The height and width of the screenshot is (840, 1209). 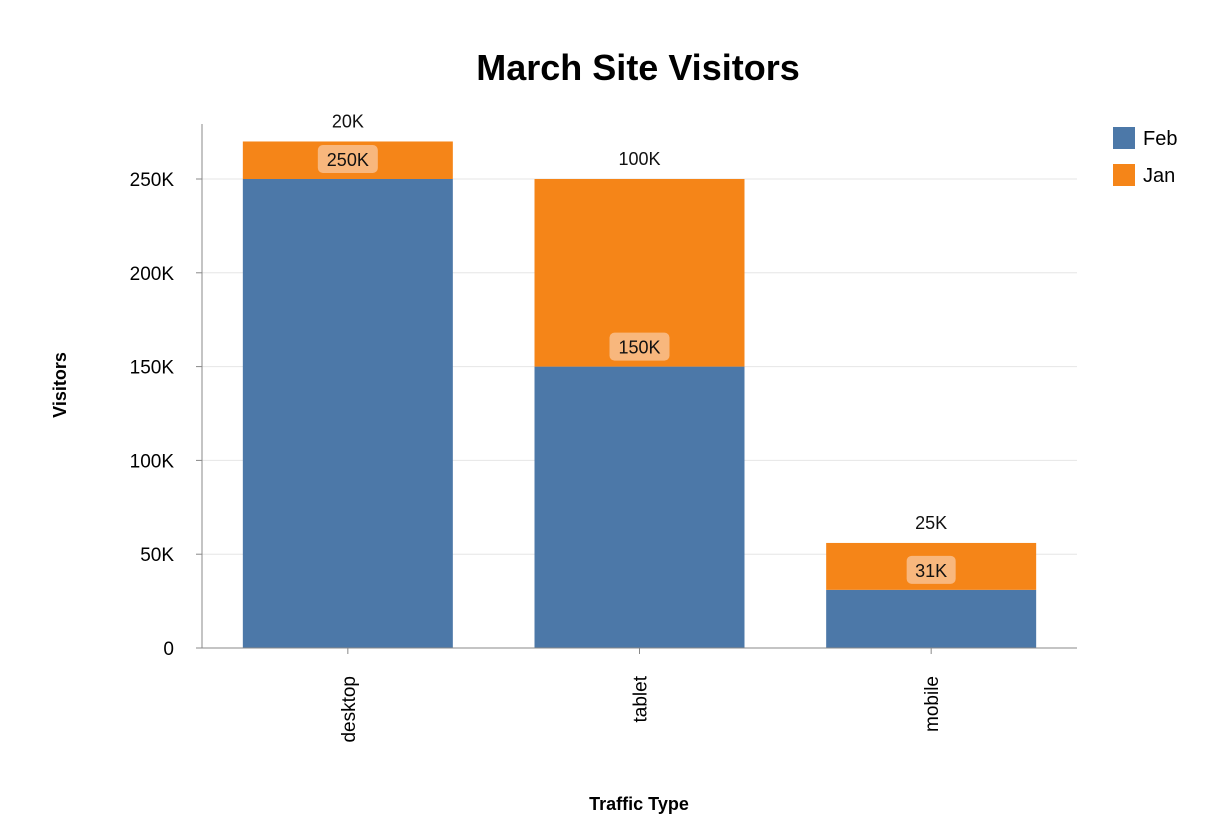 I want to click on bar-feb-mobile, so click(x=931, y=618).